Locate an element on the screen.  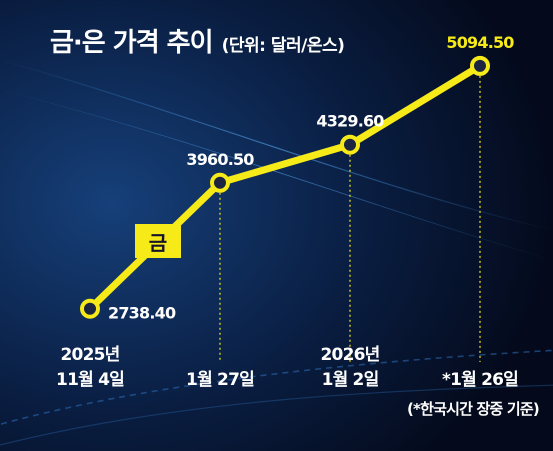
date-label: 11월 4일 is located at coordinates (90, 380).